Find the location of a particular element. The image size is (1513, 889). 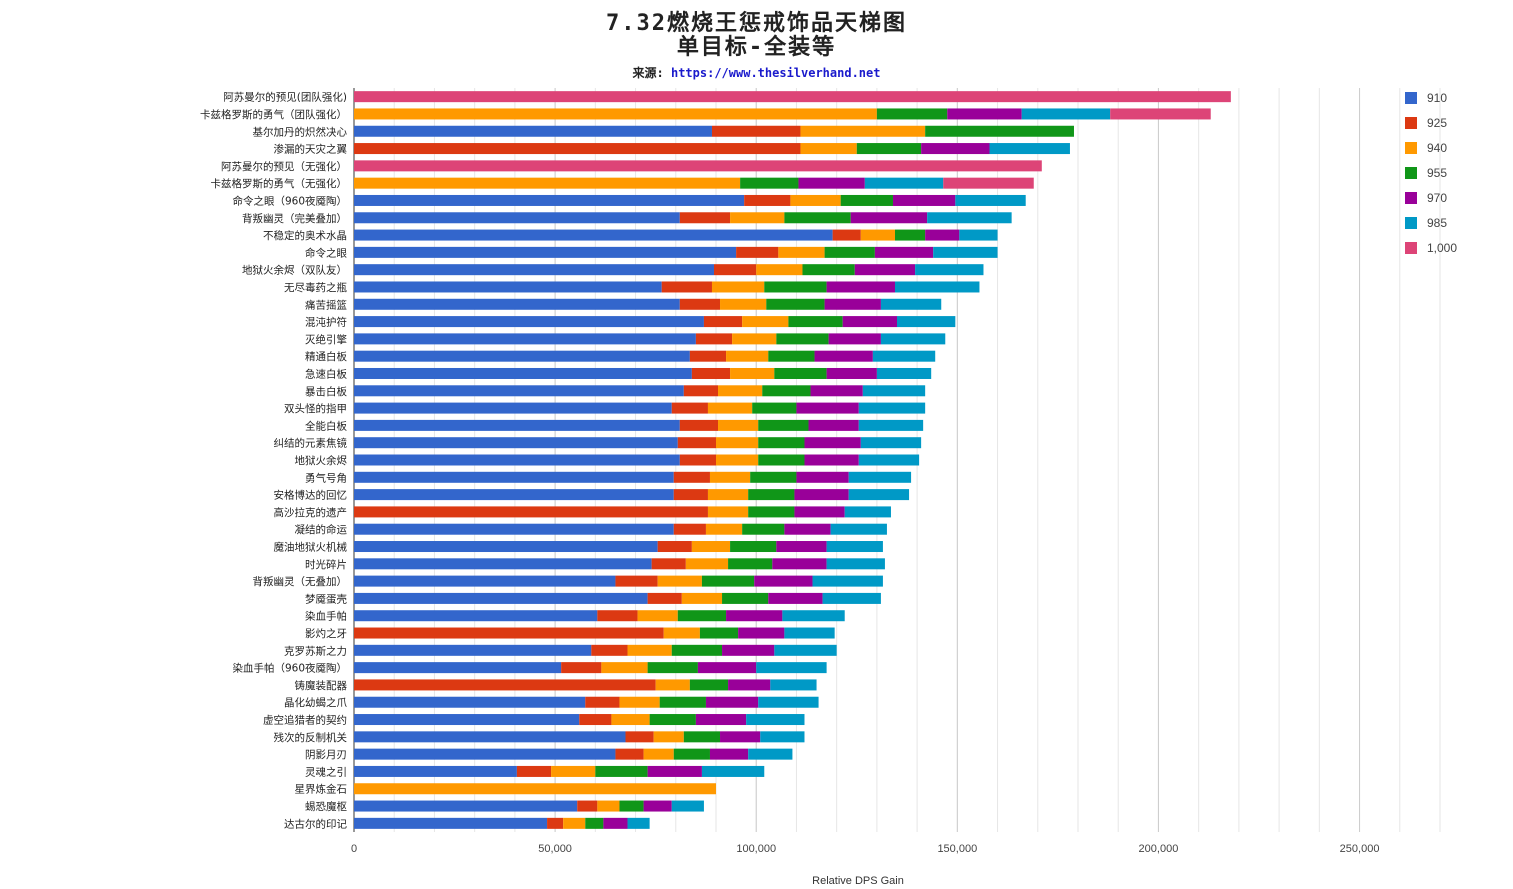

category-label: 魔油地狱火机械 is located at coordinates (311, 547).